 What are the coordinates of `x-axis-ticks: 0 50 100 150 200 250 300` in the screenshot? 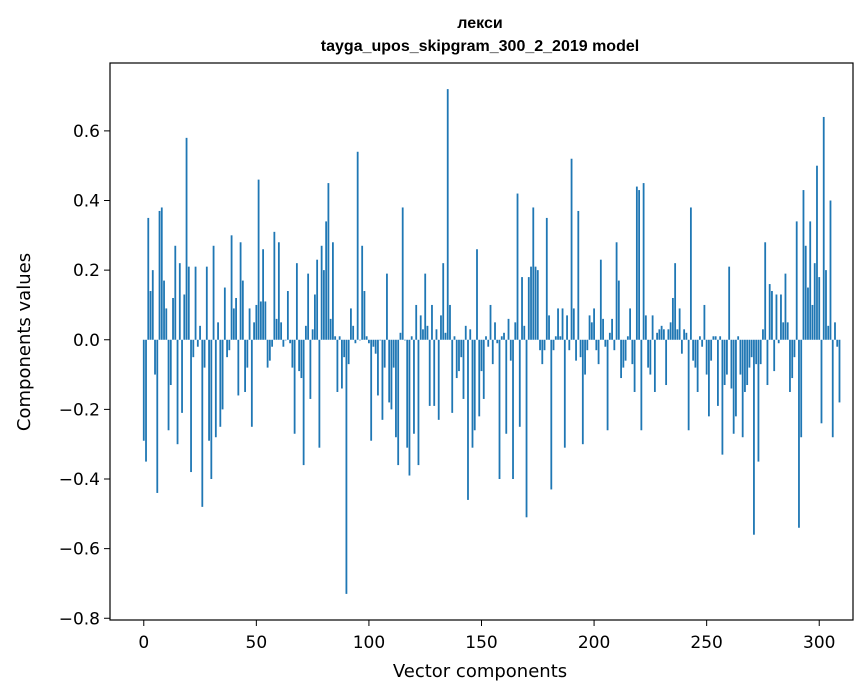 It's located at (486, 636).